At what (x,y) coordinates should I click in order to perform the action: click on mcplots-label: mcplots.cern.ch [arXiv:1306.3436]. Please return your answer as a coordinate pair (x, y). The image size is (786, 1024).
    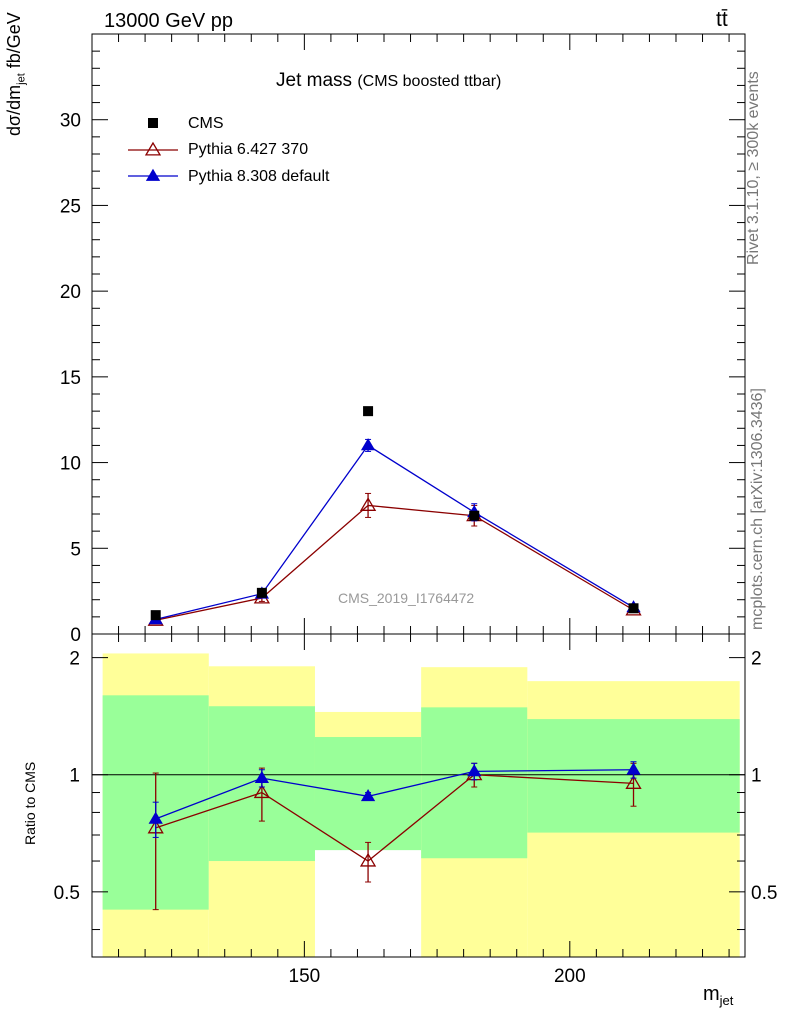
    Looking at the image, I should click on (757, 509).